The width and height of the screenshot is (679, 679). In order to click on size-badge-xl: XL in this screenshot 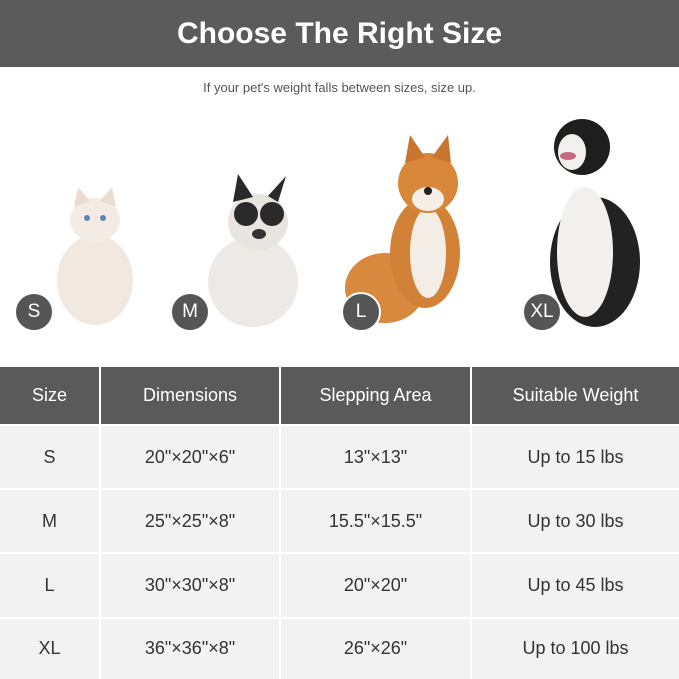, I will do `click(542, 312)`.